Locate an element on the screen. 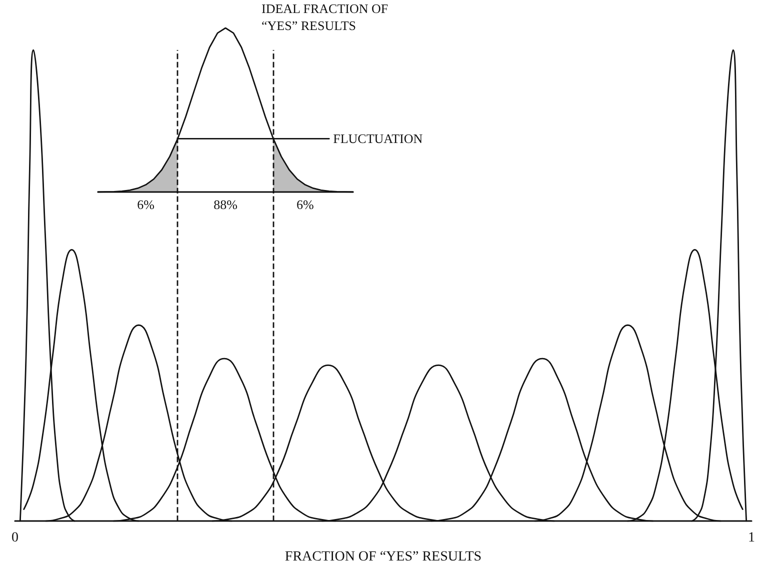 This screenshot has width=758, height=569. x-axis-title: FRACTION OF “YES” RESULTS is located at coordinates (383, 557).